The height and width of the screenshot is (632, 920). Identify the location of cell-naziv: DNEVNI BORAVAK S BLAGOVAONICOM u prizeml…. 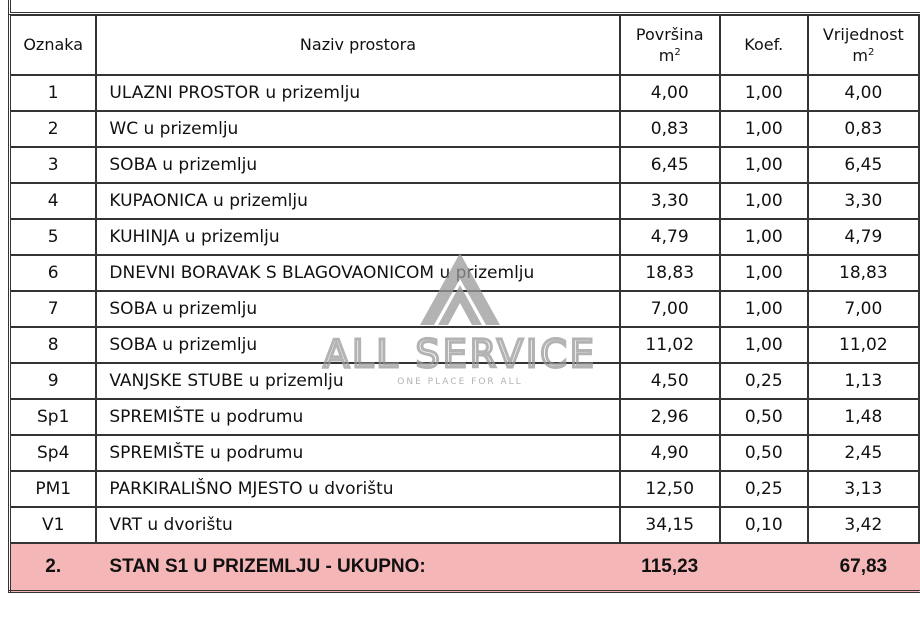
(358, 273).